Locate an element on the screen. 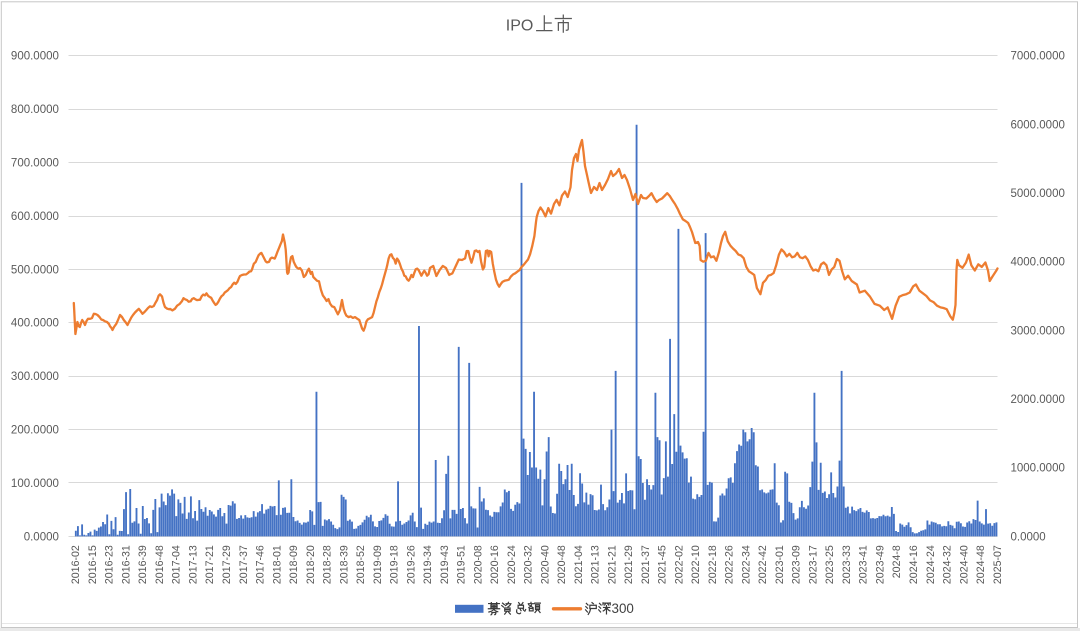 This screenshot has width=1080, height=636. svg-text: 2020-16 is located at coordinates (495, 564).